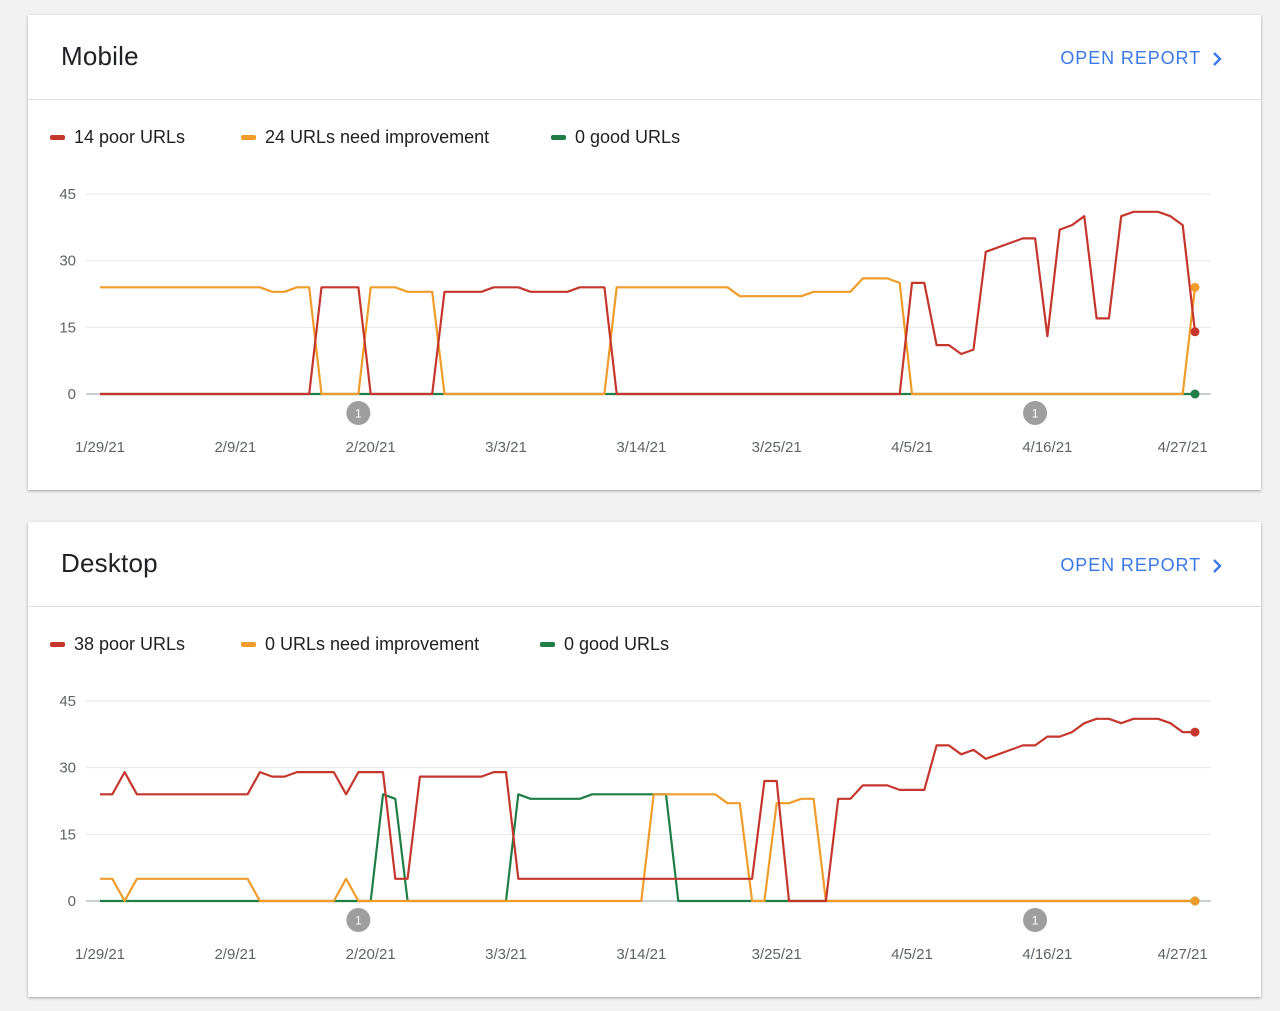 The width and height of the screenshot is (1280, 1011). I want to click on legend-label-poor: 14 poor URLs, so click(130, 137).